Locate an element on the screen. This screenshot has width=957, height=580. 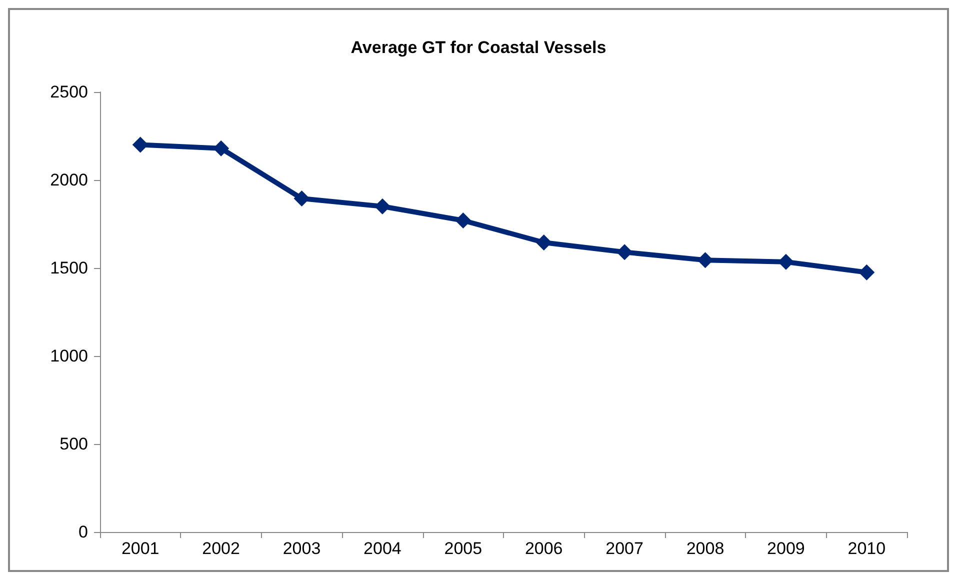
x-tick-label: 2004 is located at coordinates (383, 548).